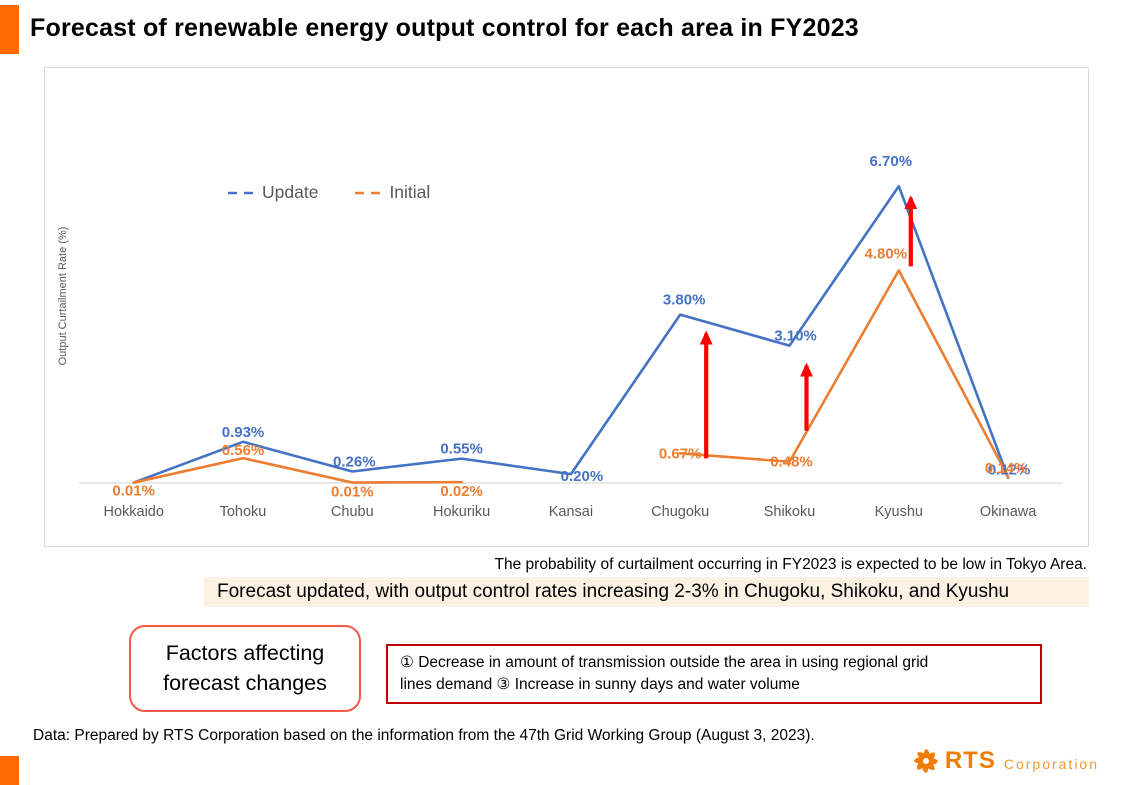 The width and height of the screenshot is (1127, 785). I want to click on data-label-update-okinawa: 0.12%, so click(1009, 470).